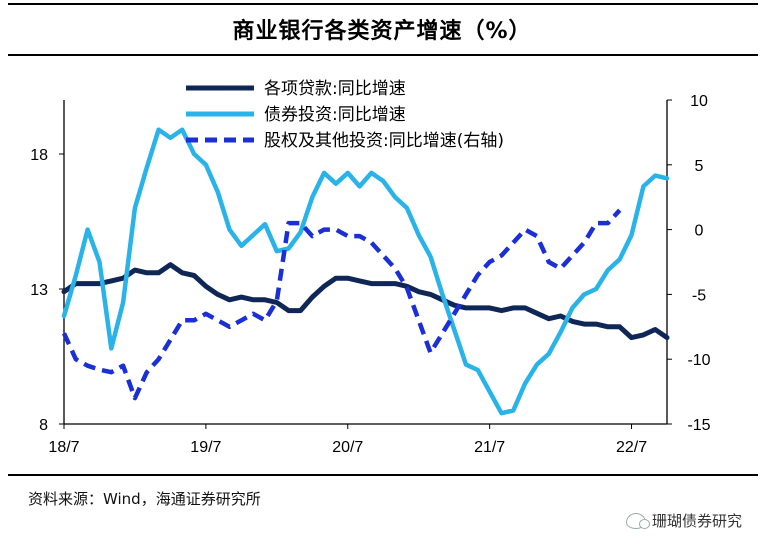  What do you see at coordinates (489, 447) in the screenshot?
I see `x-tick-label: 21/7` at bounding box center [489, 447].